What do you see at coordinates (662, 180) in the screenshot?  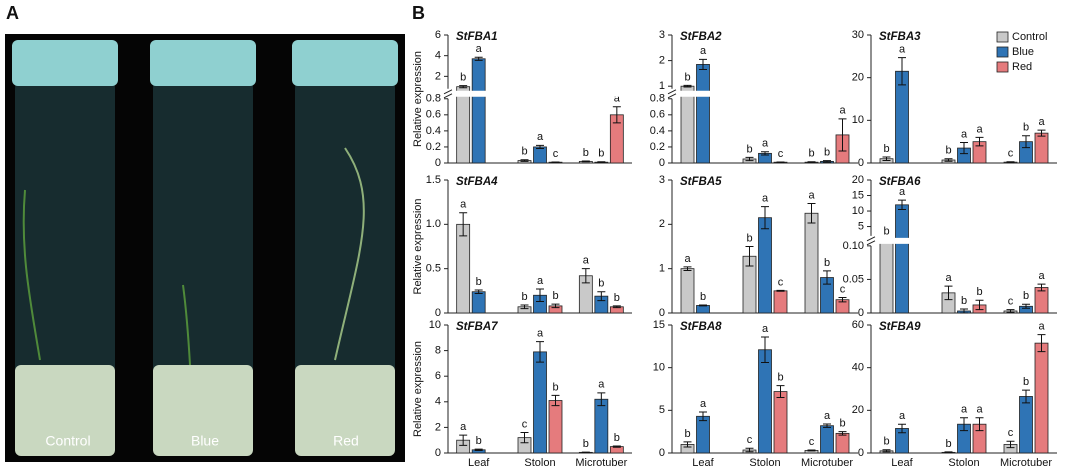 I see `y-tick-label: 3` at bounding box center [662, 180].